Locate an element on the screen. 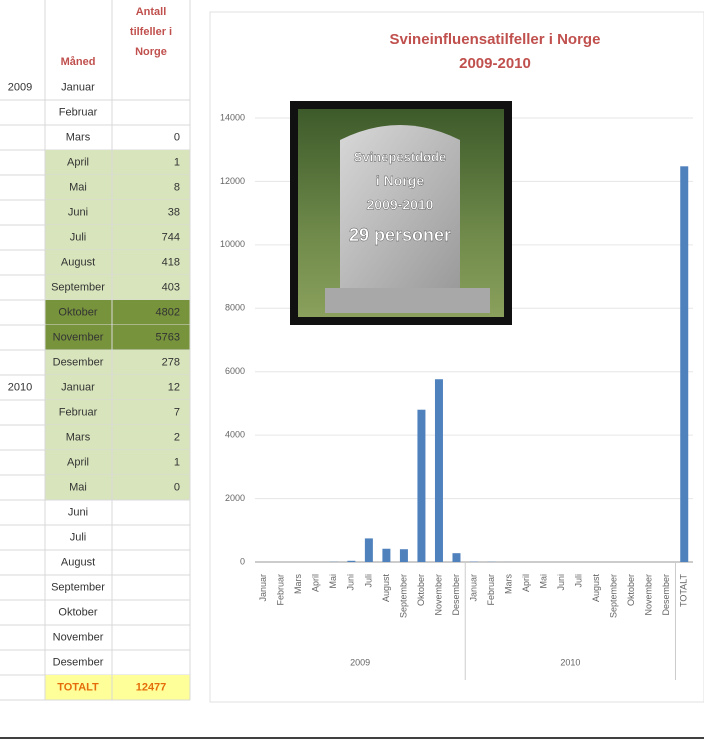 This screenshot has height=742, width=704. y-tick-label: 10000 is located at coordinates (232, 244).